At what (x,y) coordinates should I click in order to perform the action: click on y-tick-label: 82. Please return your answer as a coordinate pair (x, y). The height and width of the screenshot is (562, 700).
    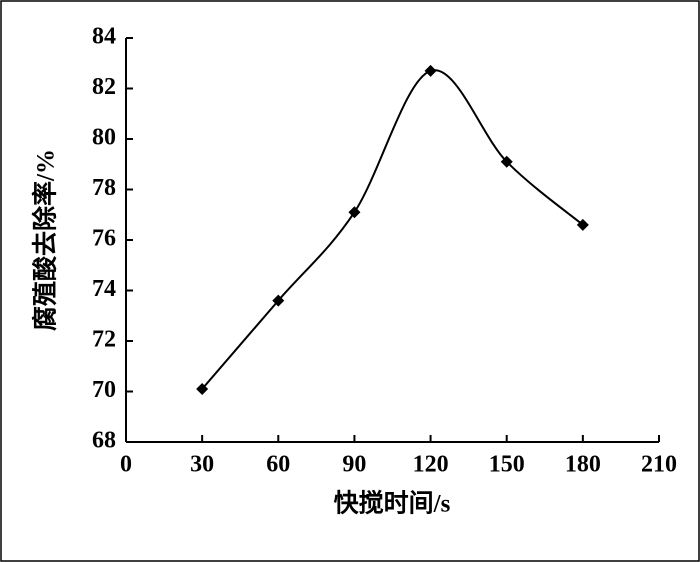
    Looking at the image, I should click on (104, 87).